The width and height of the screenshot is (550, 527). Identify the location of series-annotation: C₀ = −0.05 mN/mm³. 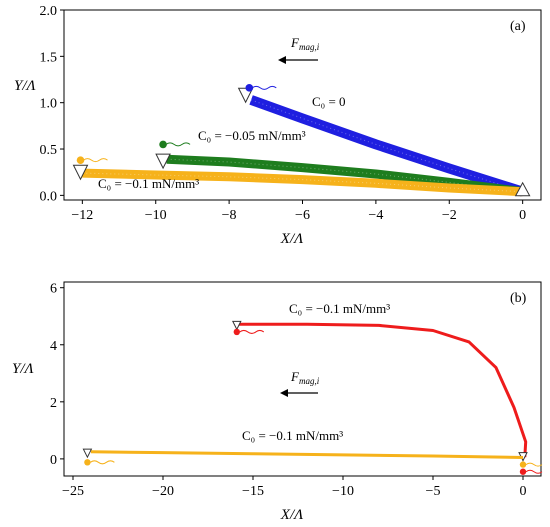
(252, 135).